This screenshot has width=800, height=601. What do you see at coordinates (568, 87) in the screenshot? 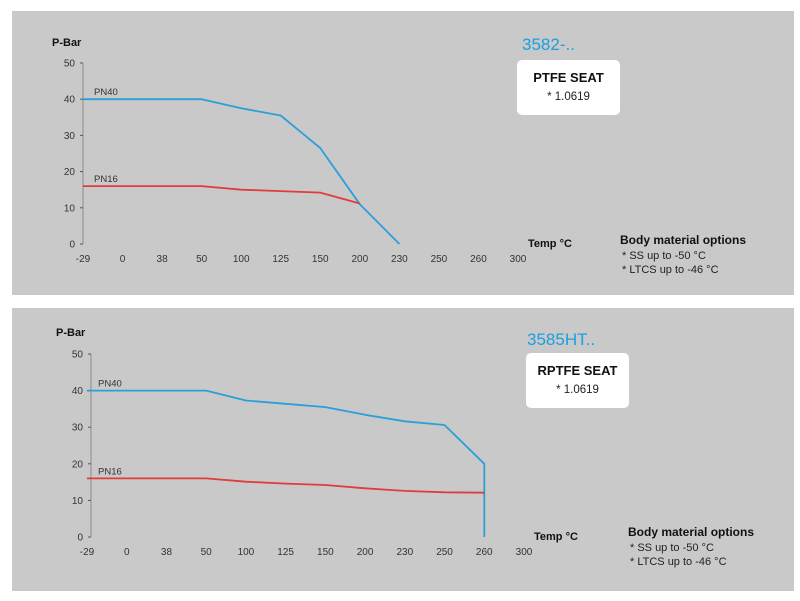
I see `seat-info-box: PTFE SEAT * 1.0619` at bounding box center [568, 87].